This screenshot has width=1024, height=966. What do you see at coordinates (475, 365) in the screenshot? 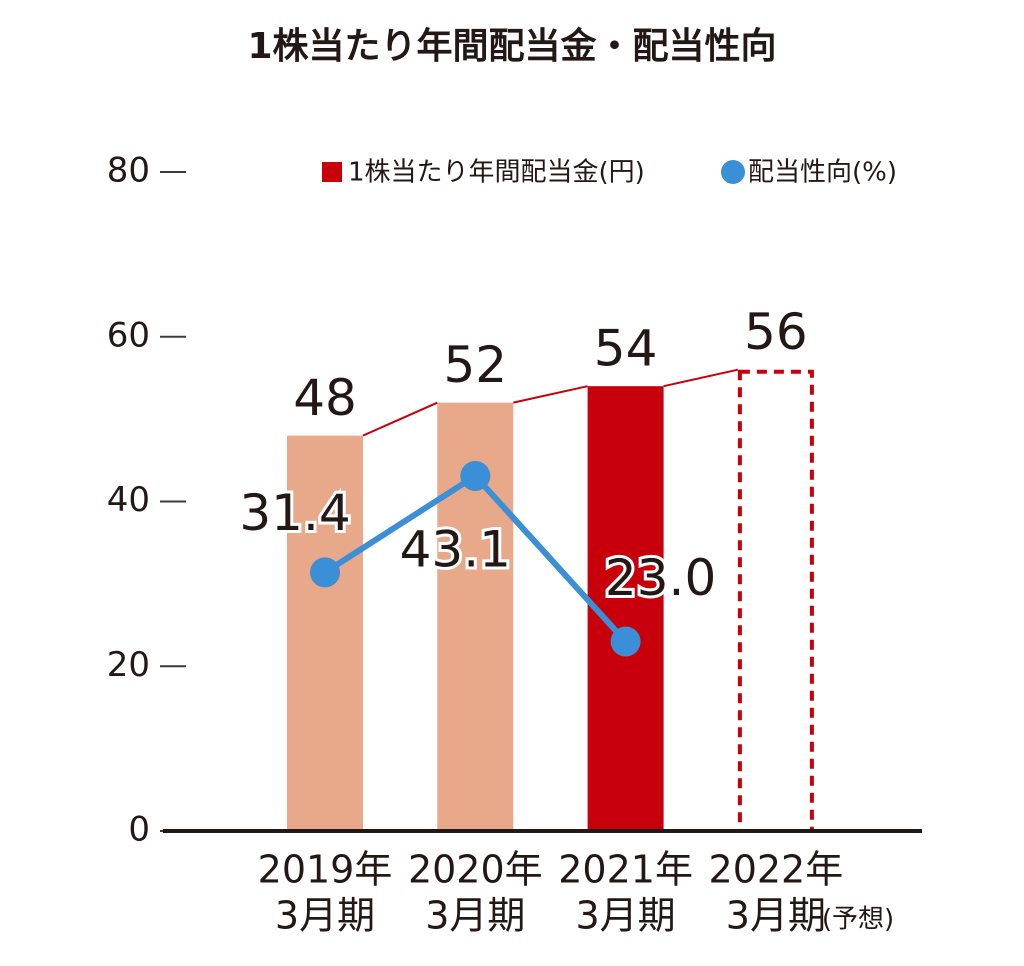
I see `bar-value-label: 52` at bounding box center [475, 365].